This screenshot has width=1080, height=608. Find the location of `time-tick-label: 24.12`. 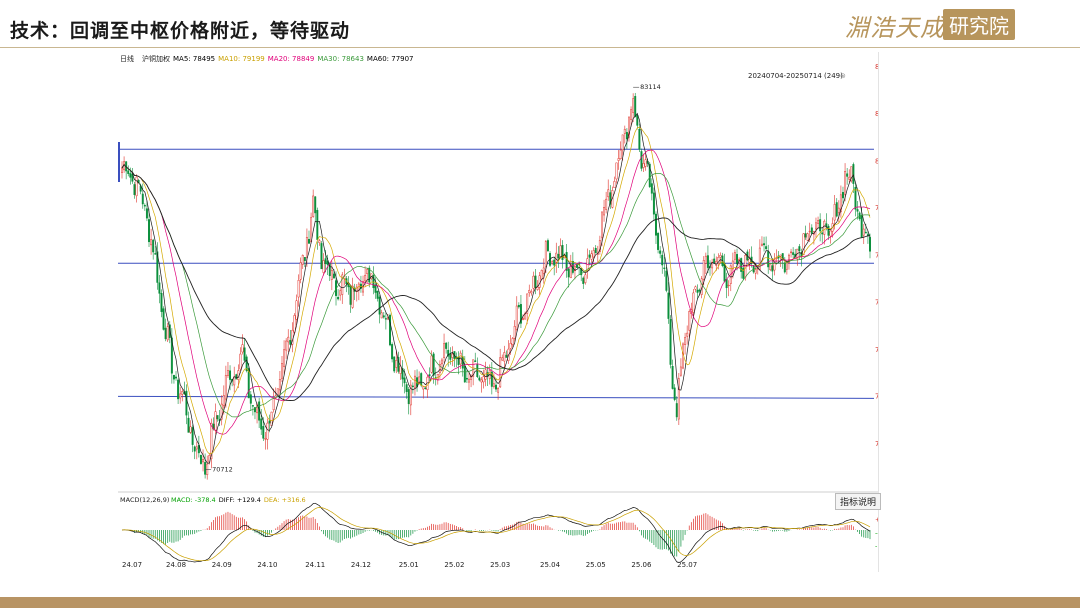

time-tick-label: 24.12 is located at coordinates (361, 565).